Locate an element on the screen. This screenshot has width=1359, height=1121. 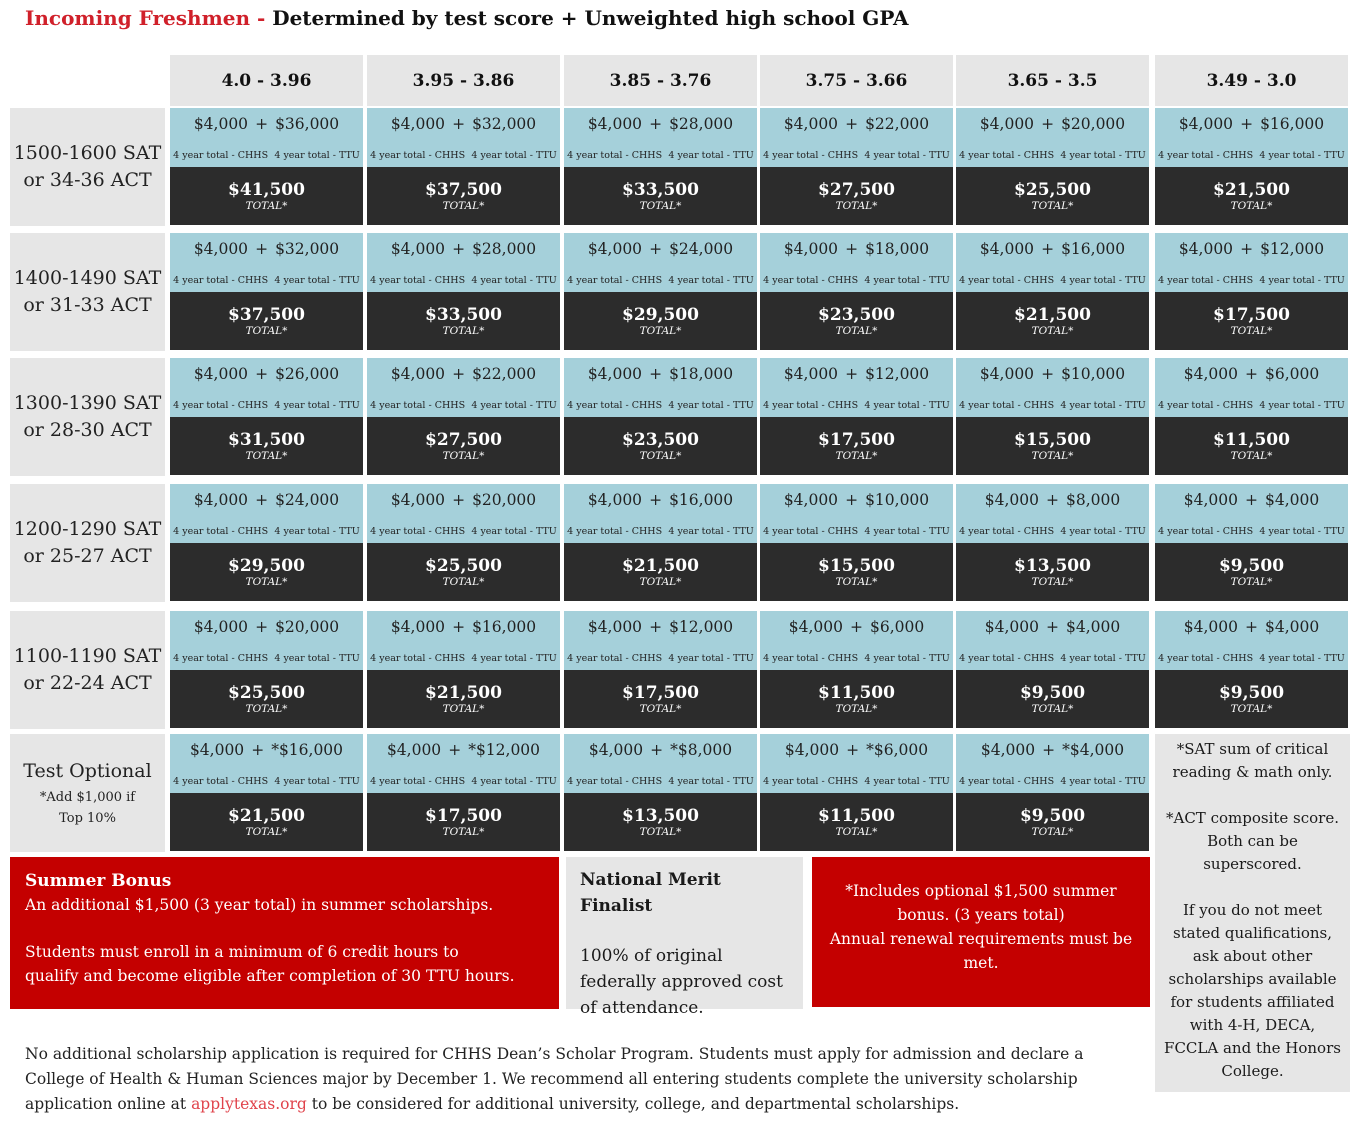
act-range: or 31-33 ACT is located at coordinates (87, 305).